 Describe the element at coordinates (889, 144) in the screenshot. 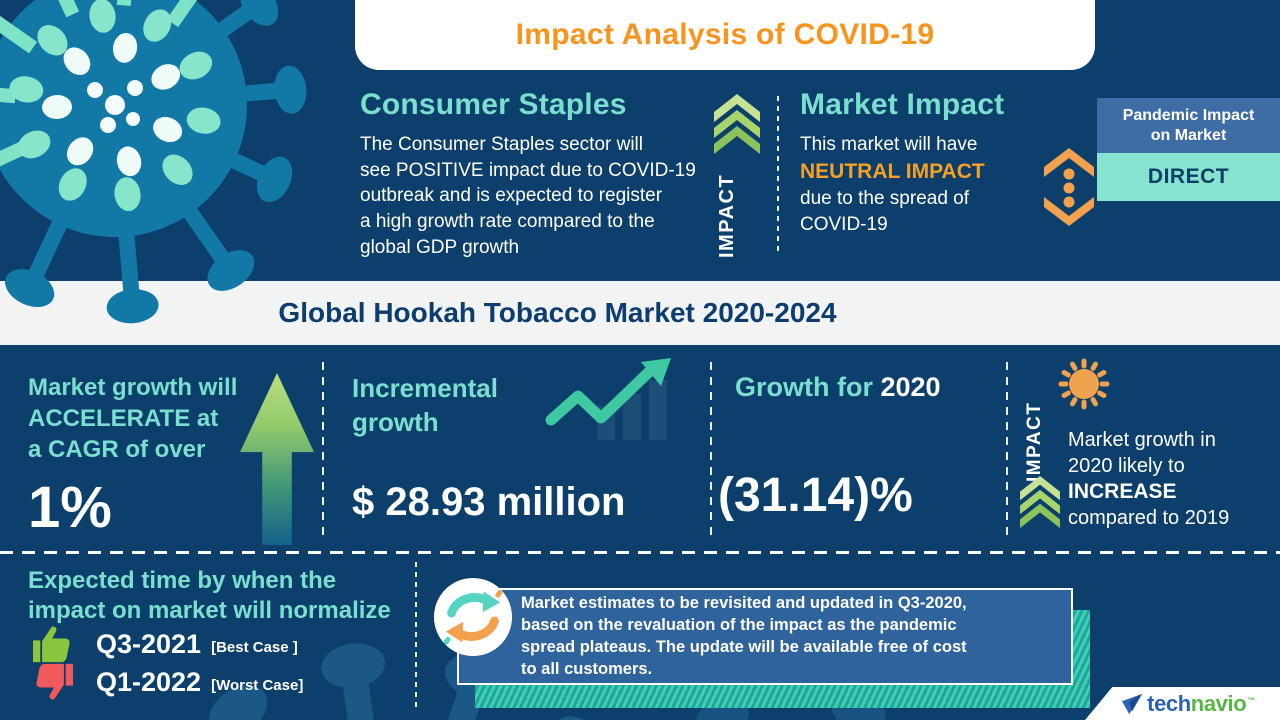

I see `market-line1: This market will have` at that location.